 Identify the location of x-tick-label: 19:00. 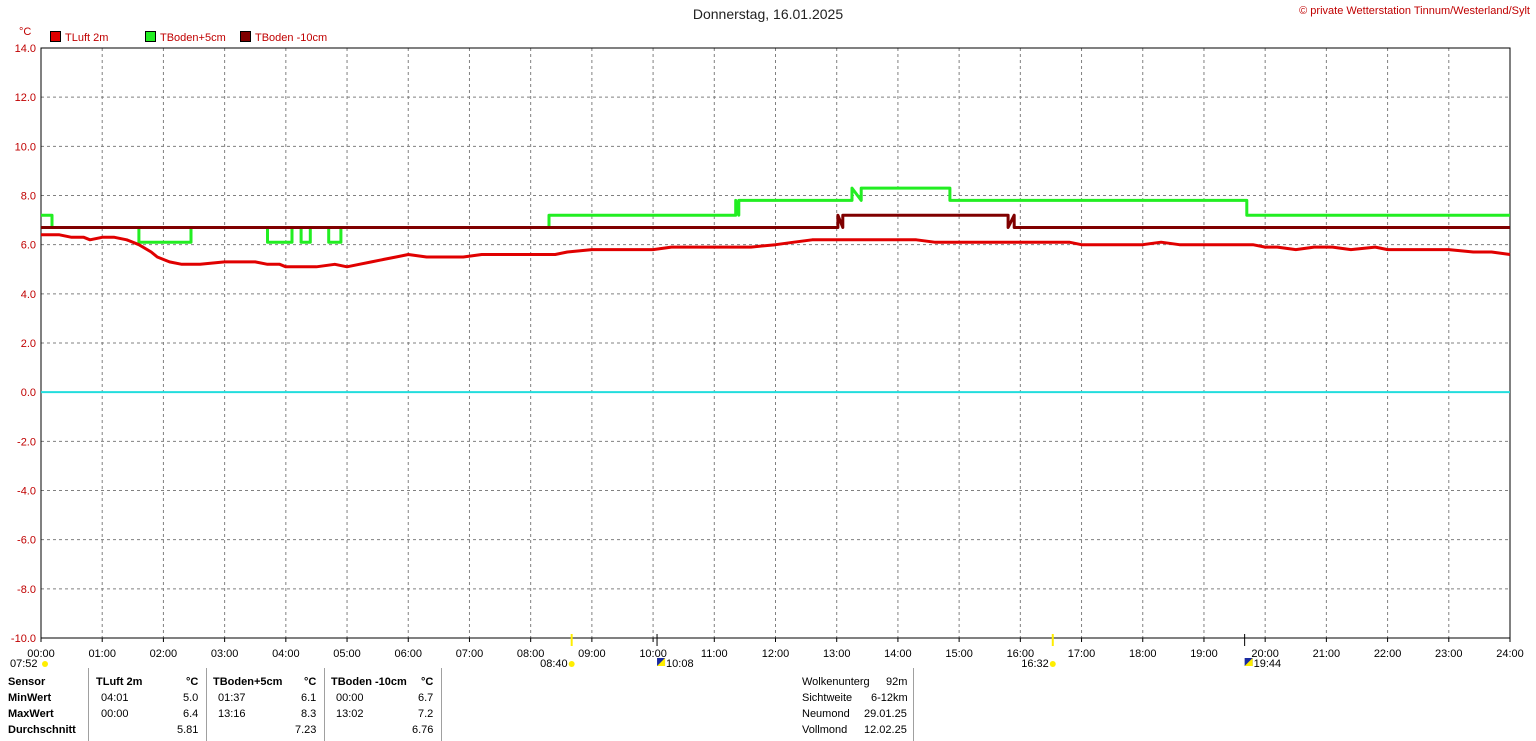
(1204, 654).